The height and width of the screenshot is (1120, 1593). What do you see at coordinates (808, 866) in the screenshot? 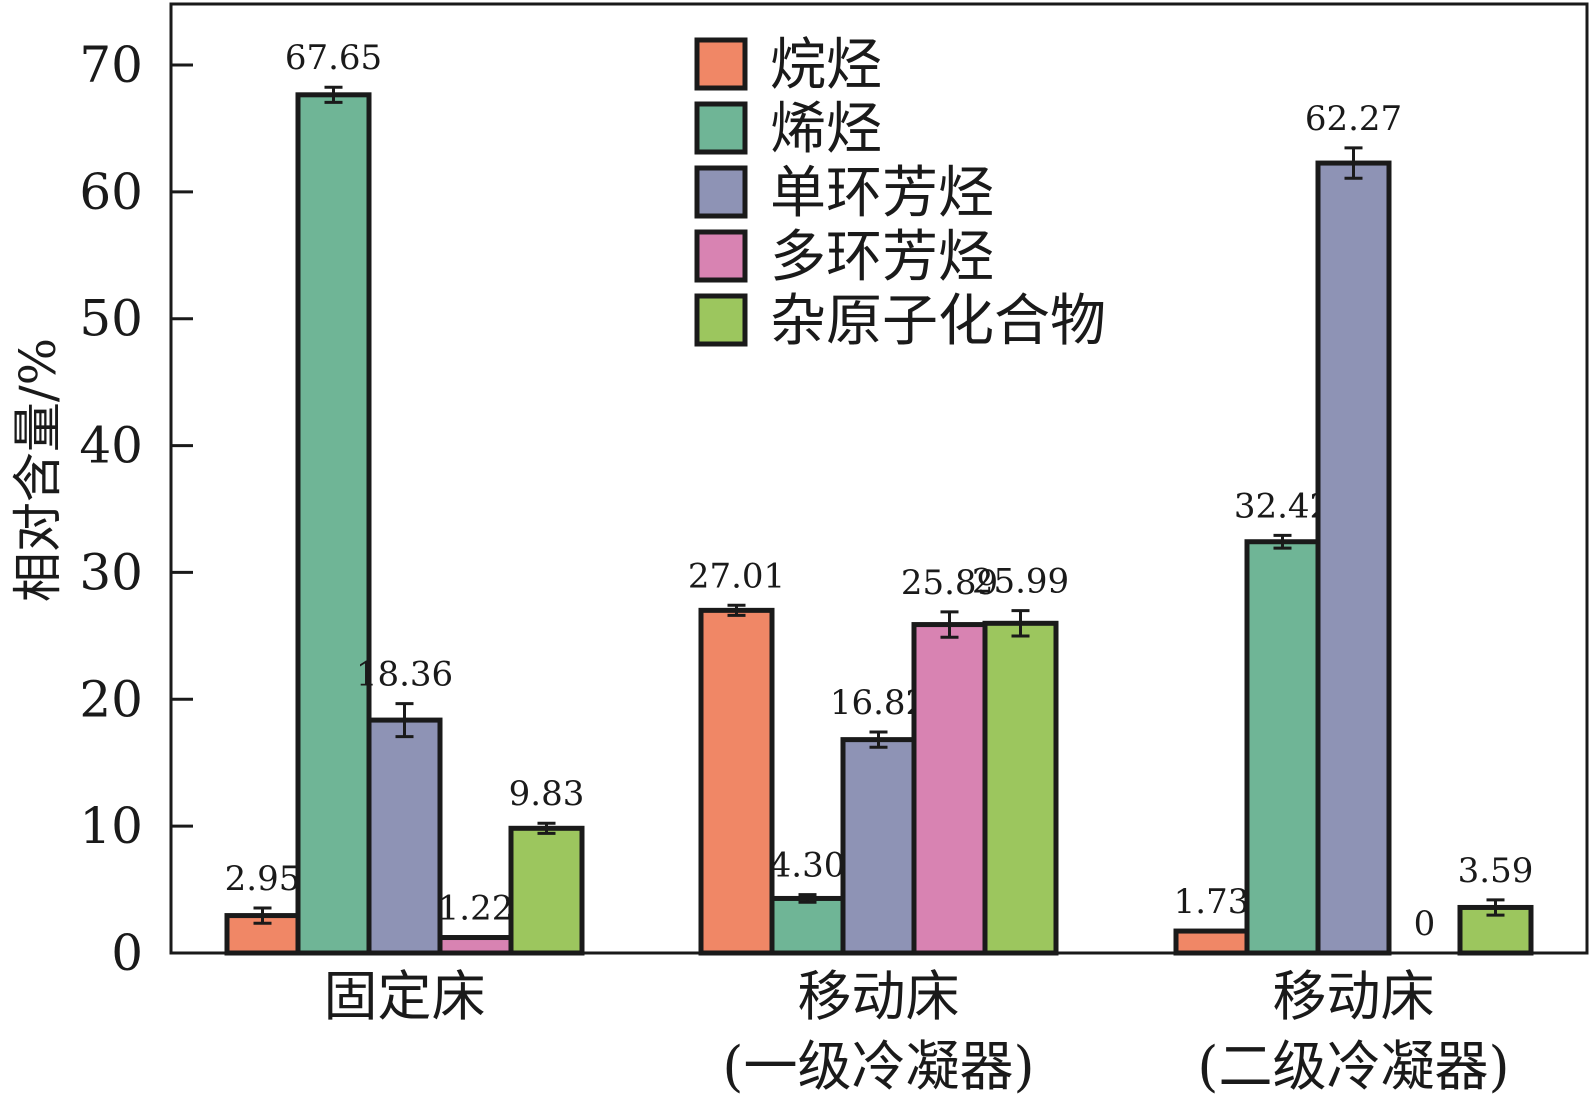
I see `data-label: 4.30` at bounding box center [808, 866].